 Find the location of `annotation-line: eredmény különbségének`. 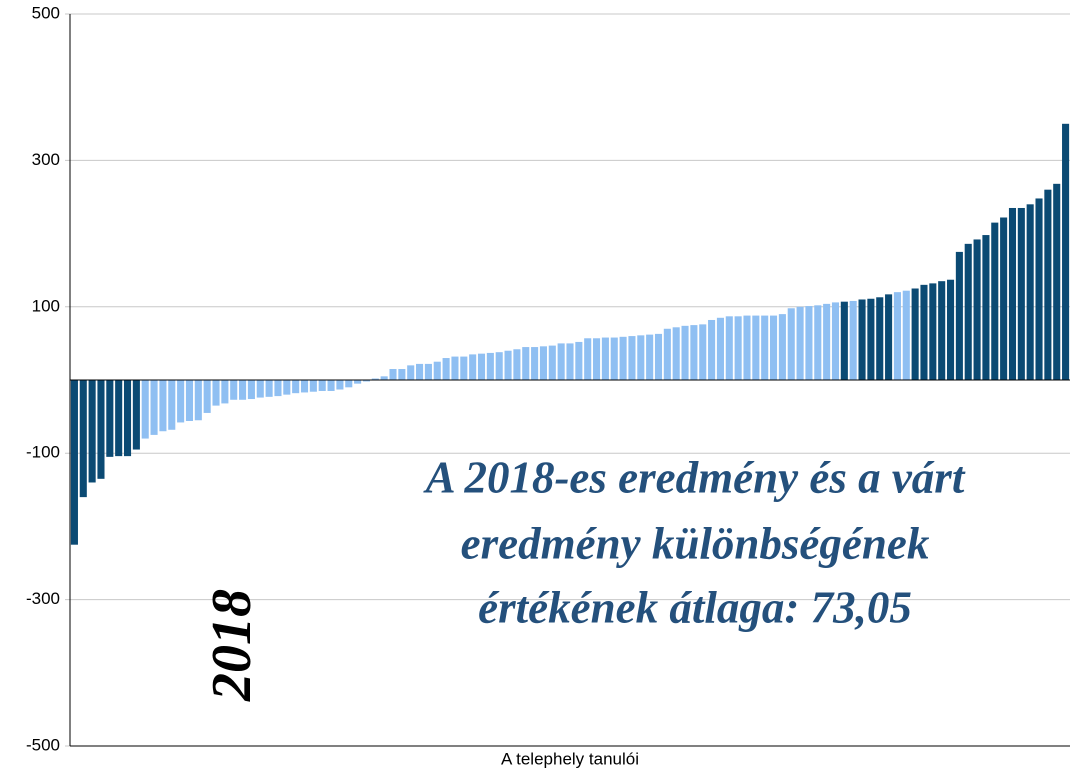

annotation-line: eredmény különbségének is located at coordinates (695, 543).